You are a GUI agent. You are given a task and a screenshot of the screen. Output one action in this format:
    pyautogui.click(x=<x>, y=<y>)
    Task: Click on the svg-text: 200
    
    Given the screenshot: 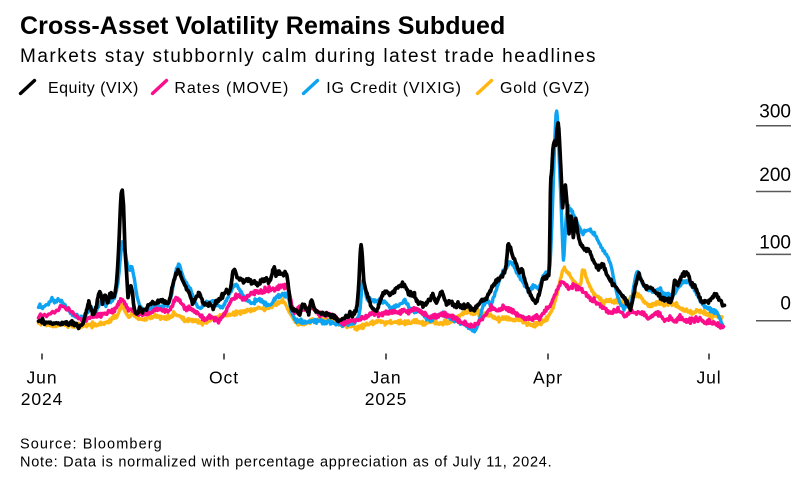 What is the action you would take?
    pyautogui.click(x=775, y=175)
    